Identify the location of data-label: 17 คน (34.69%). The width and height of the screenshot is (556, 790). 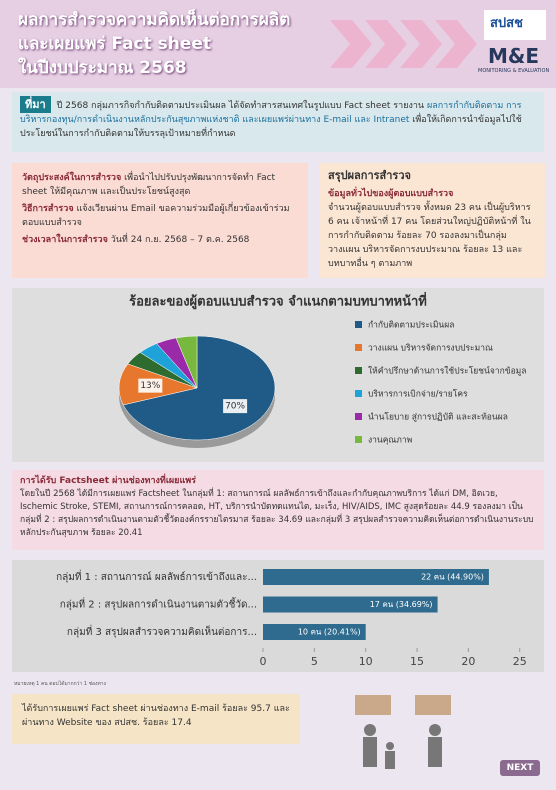
(401, 604).